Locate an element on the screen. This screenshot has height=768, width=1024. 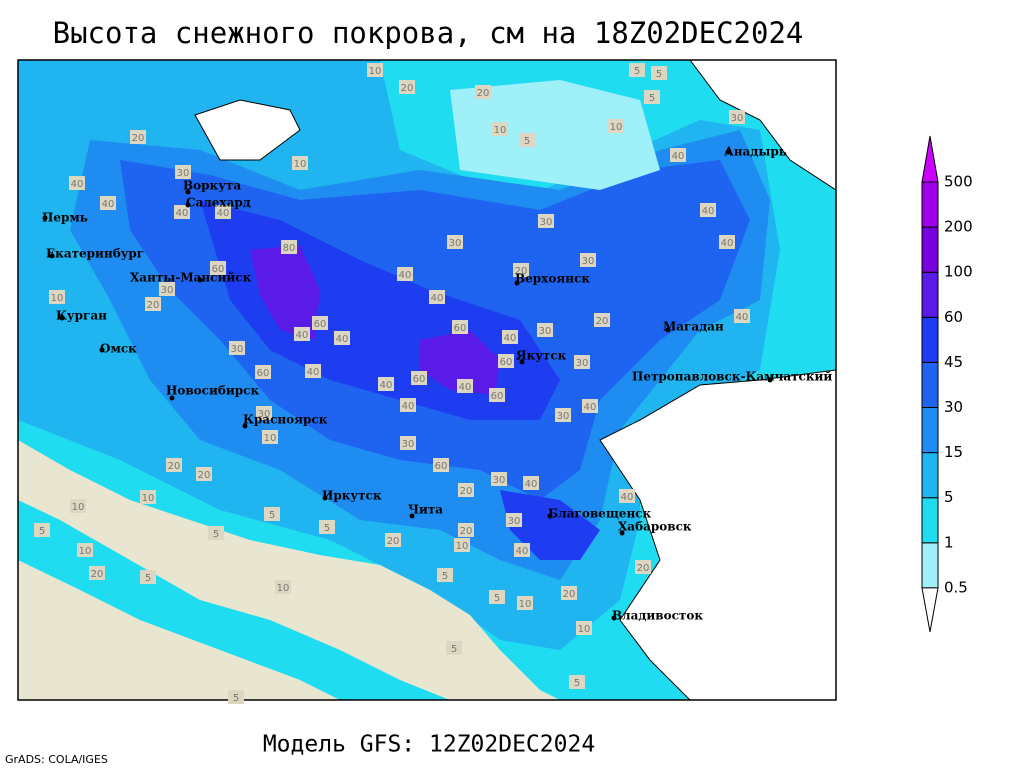
colorbar-bottom is located at coordinates (930, 609).